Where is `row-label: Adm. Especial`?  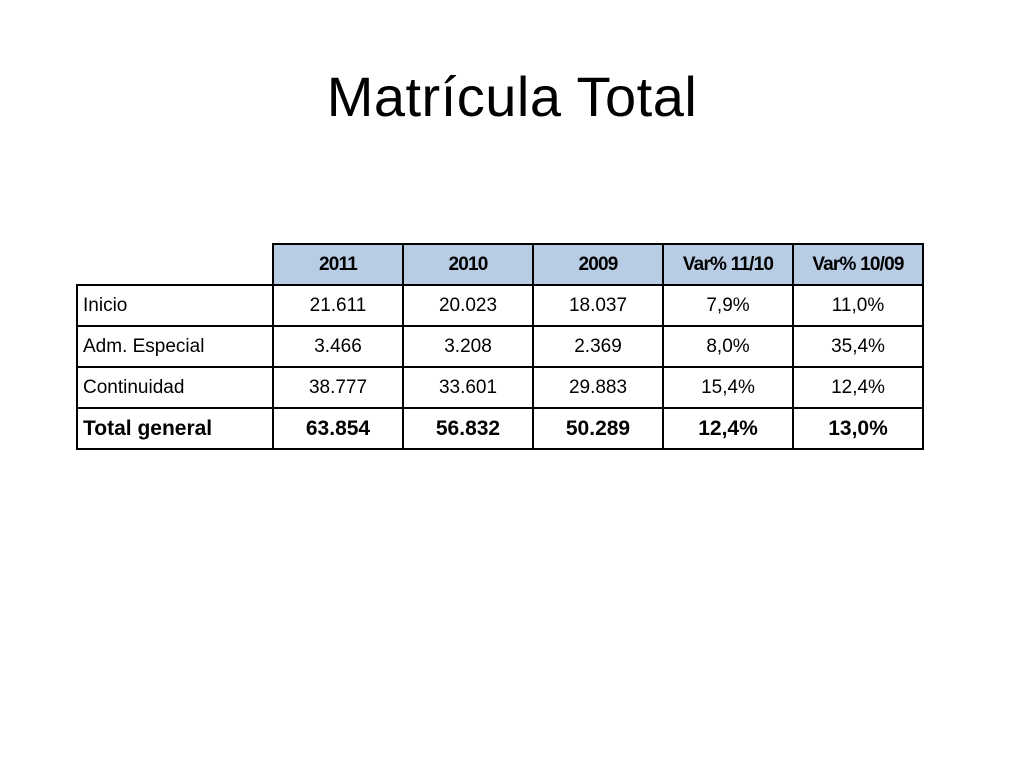 row-label: Adm. Especial is located at coordinates (175, 346).